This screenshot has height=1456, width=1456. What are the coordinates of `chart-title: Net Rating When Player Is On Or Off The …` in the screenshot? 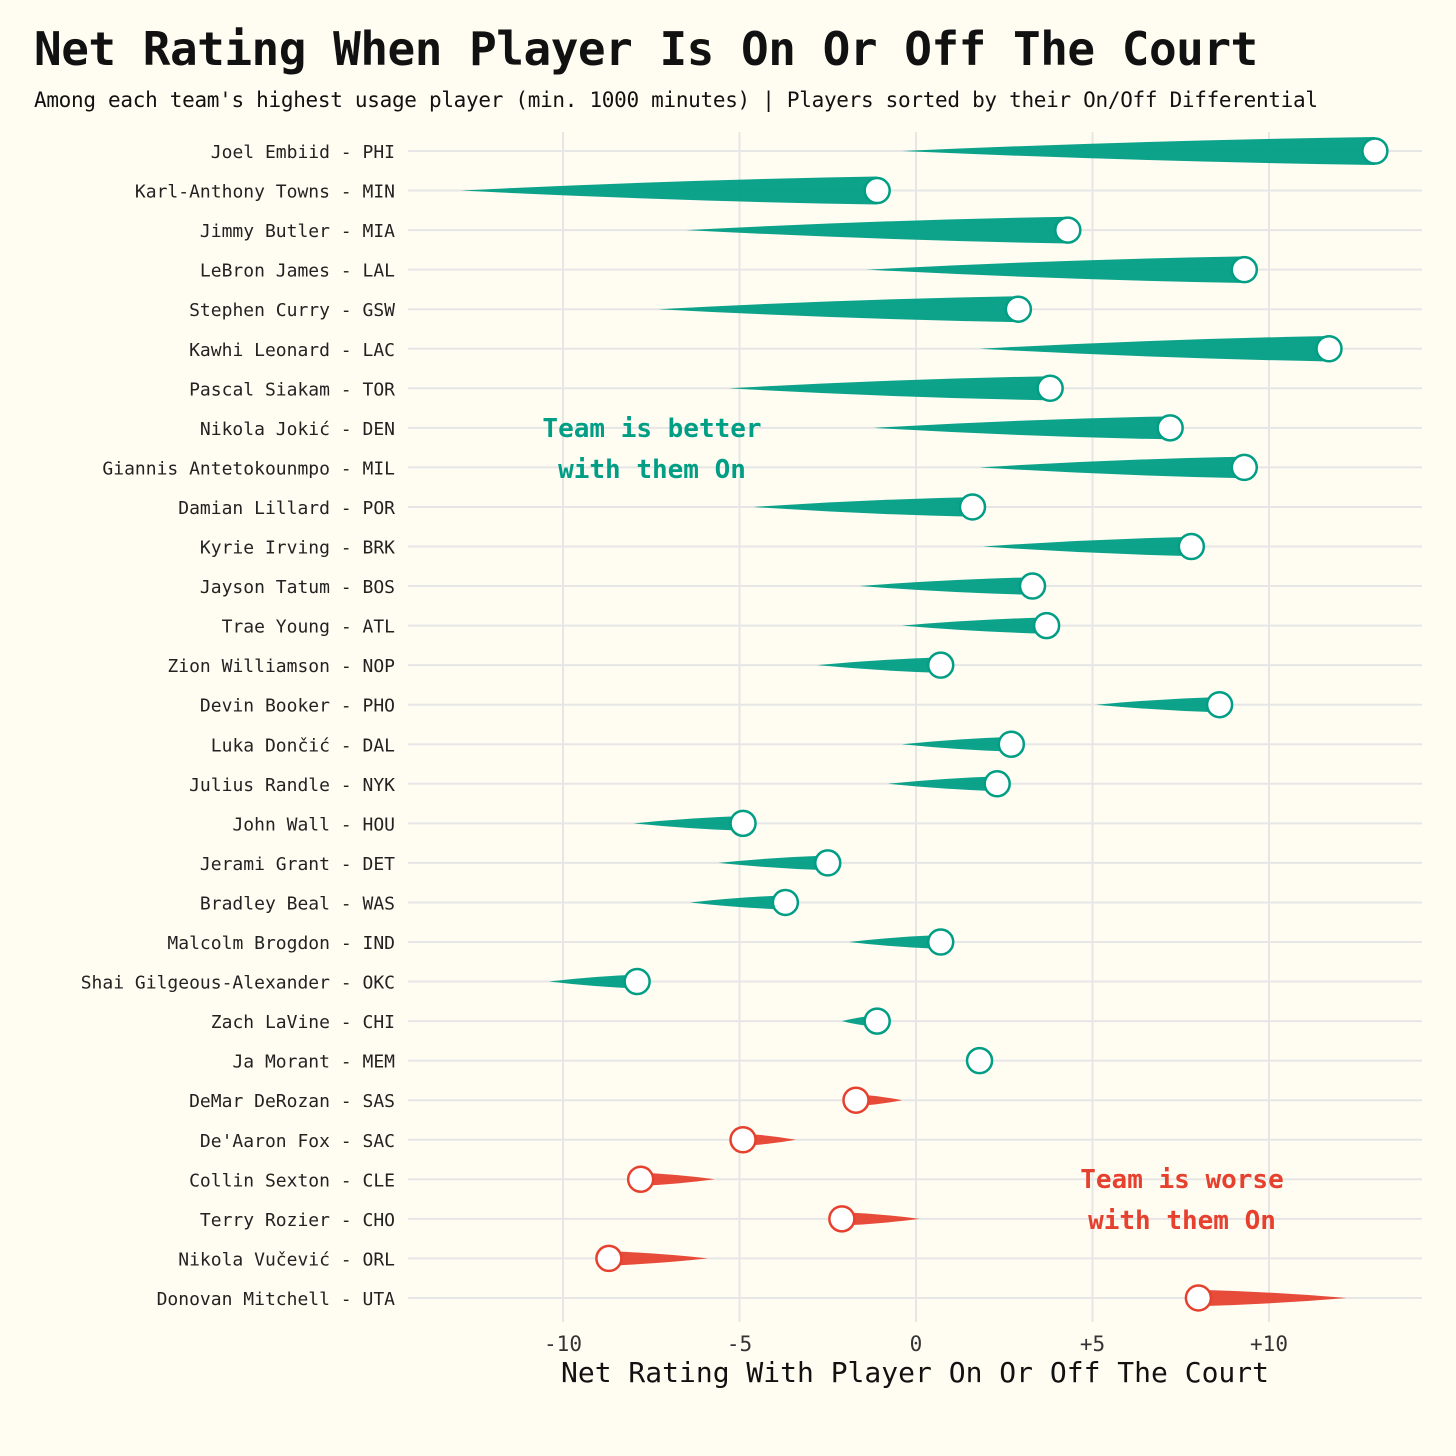 It's located at (646, 49).